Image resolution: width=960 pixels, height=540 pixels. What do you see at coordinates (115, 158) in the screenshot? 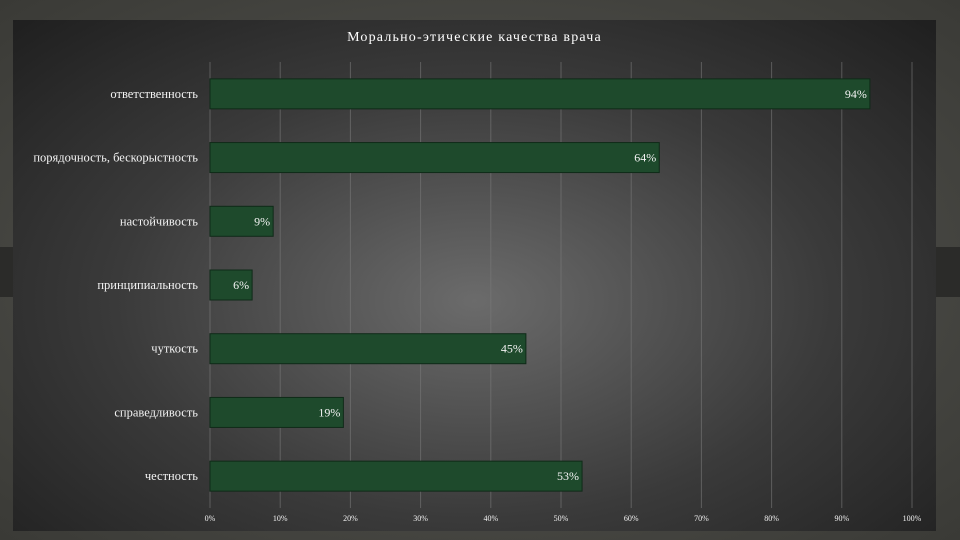
I see `category-label: порядочность, бескорыстность` at bounding box center [115, 158].